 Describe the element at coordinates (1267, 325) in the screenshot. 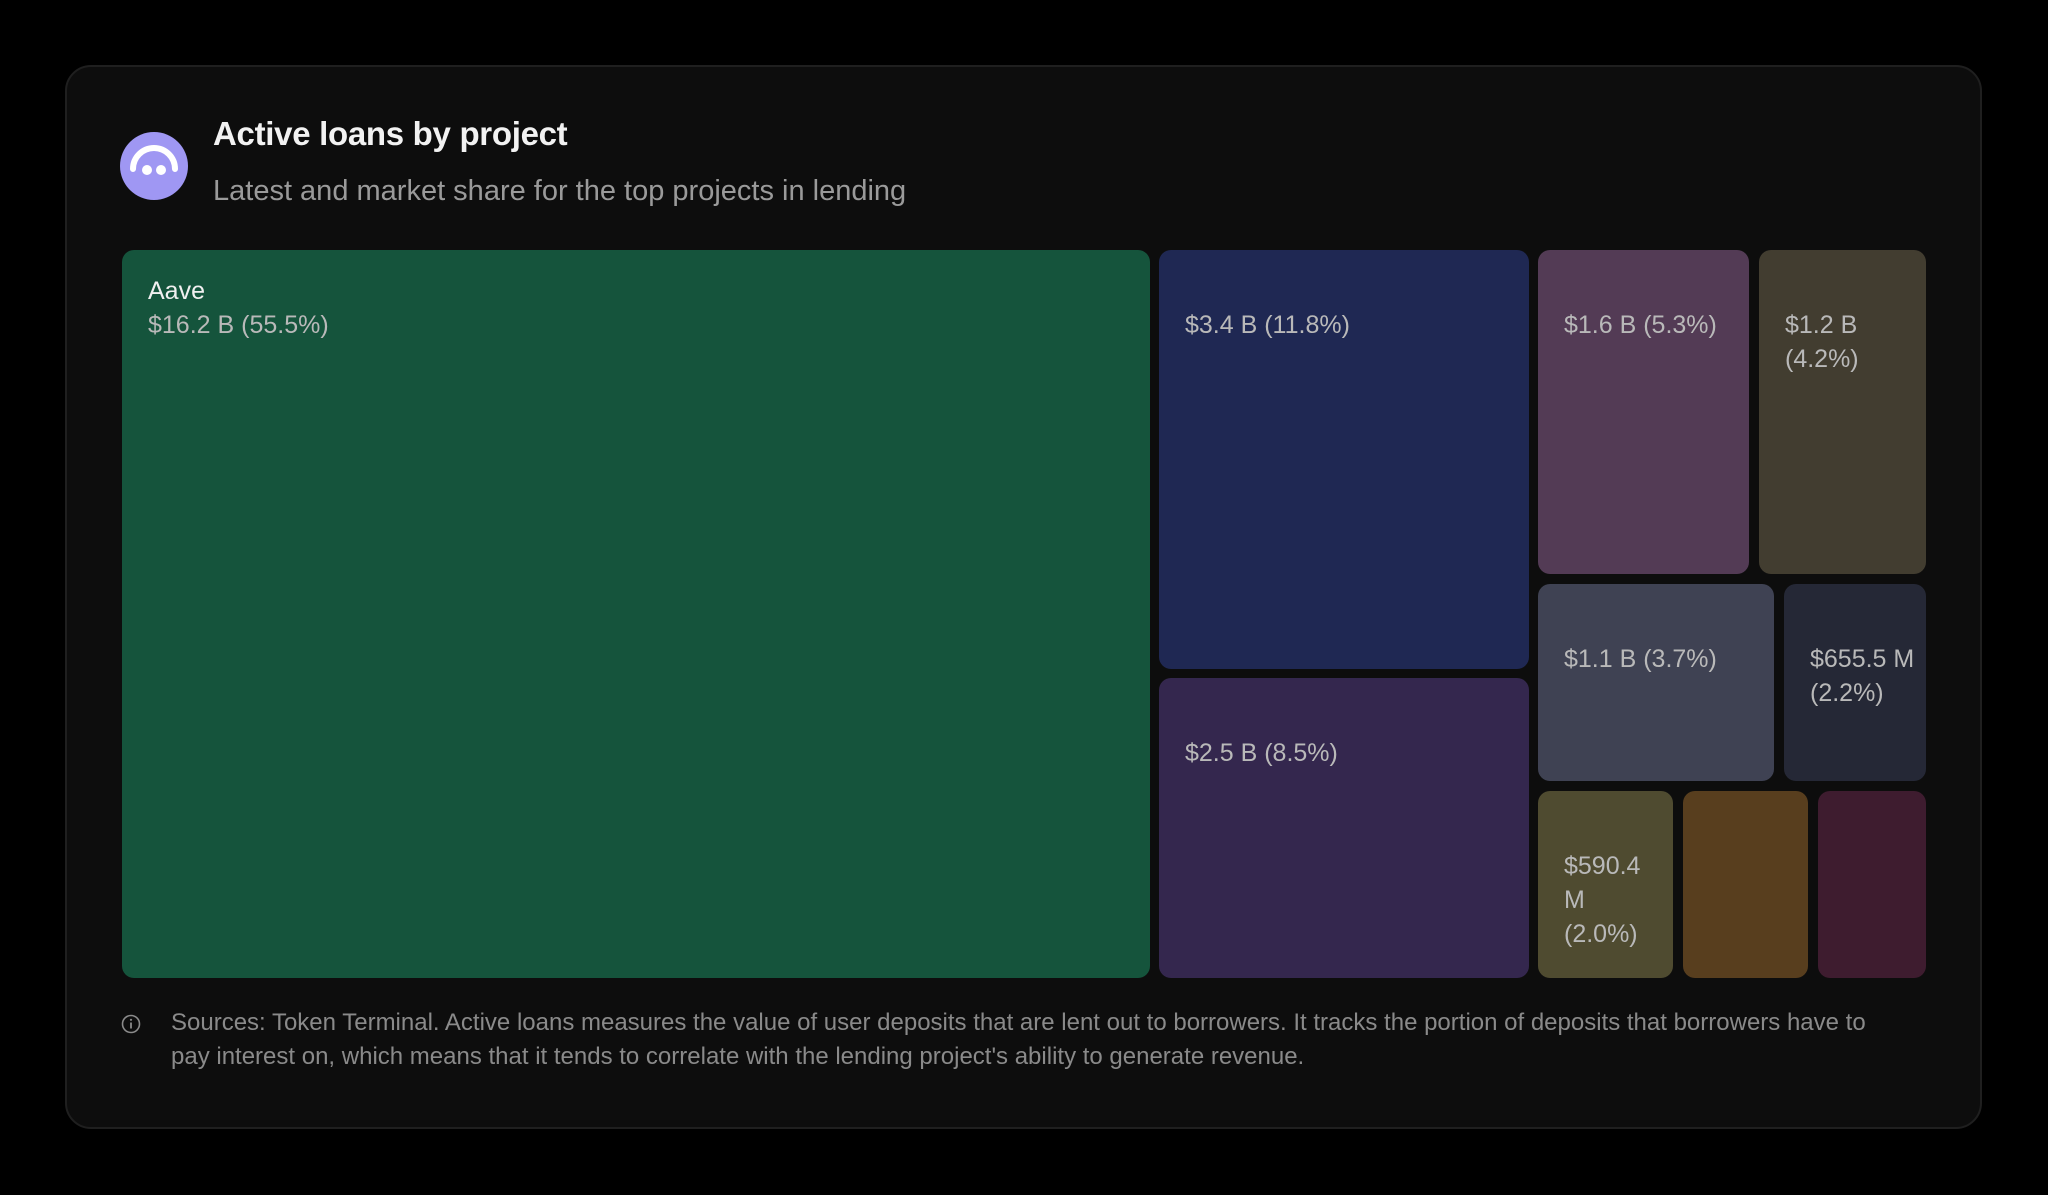

I see `tile-value-label: $3.4 B (11.8%)` at that location.